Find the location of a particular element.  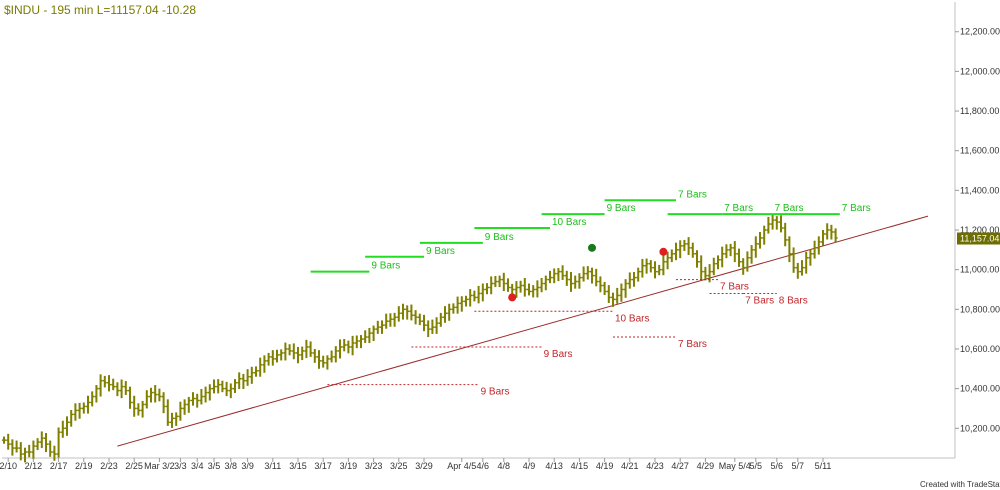

x-tick-label: 3/4 is located at coordinates (197, 466).